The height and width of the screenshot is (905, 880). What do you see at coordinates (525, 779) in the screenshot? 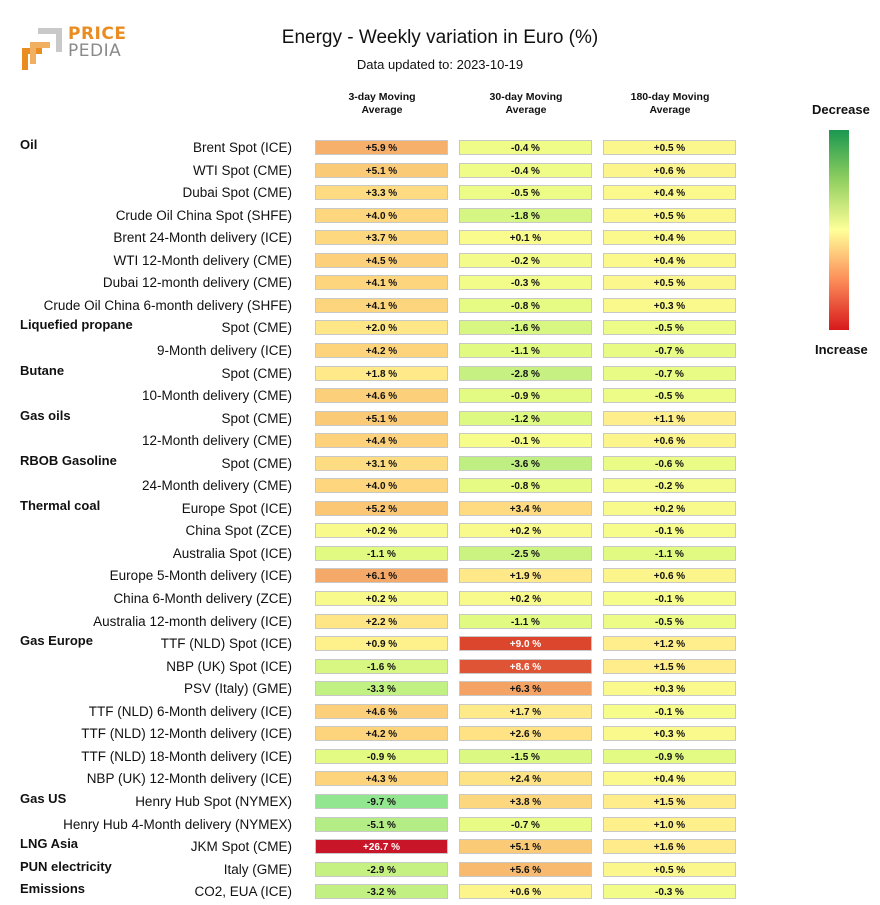
I see `value-cell-30day: +2.4 %` at bounding box center [525, 779].